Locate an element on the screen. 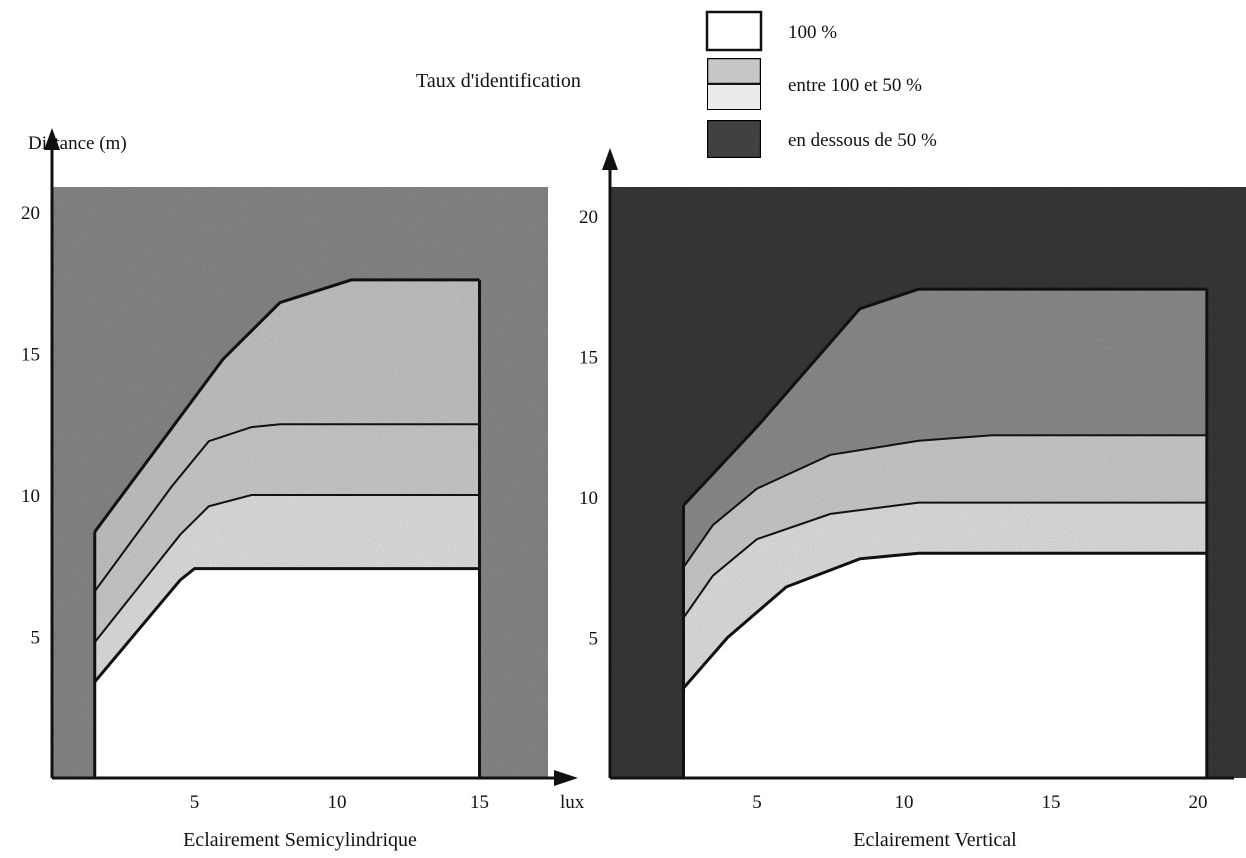  legend-label: entre 100 et 50 % is located at coordinates (855, 85).